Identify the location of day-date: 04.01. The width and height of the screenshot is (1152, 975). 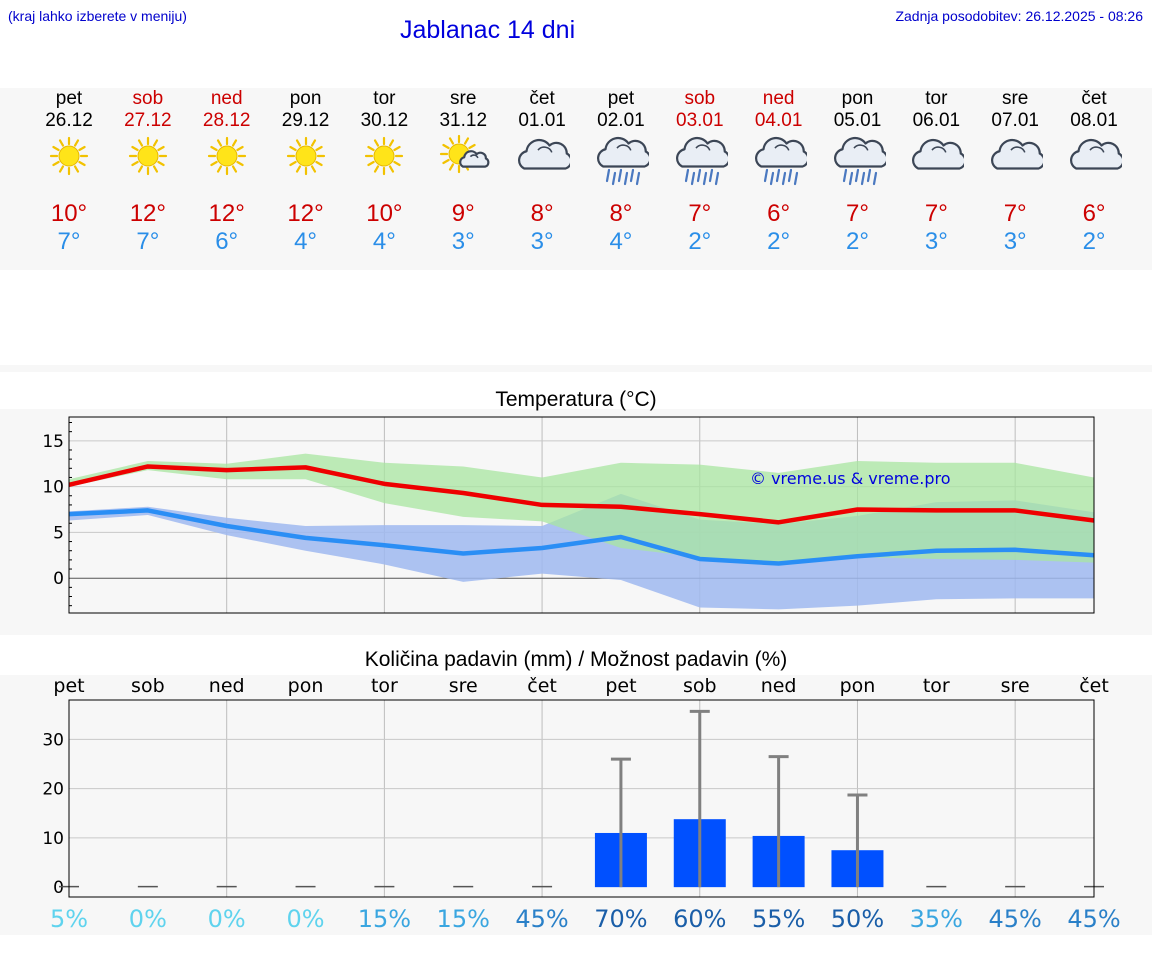
(778, 120).